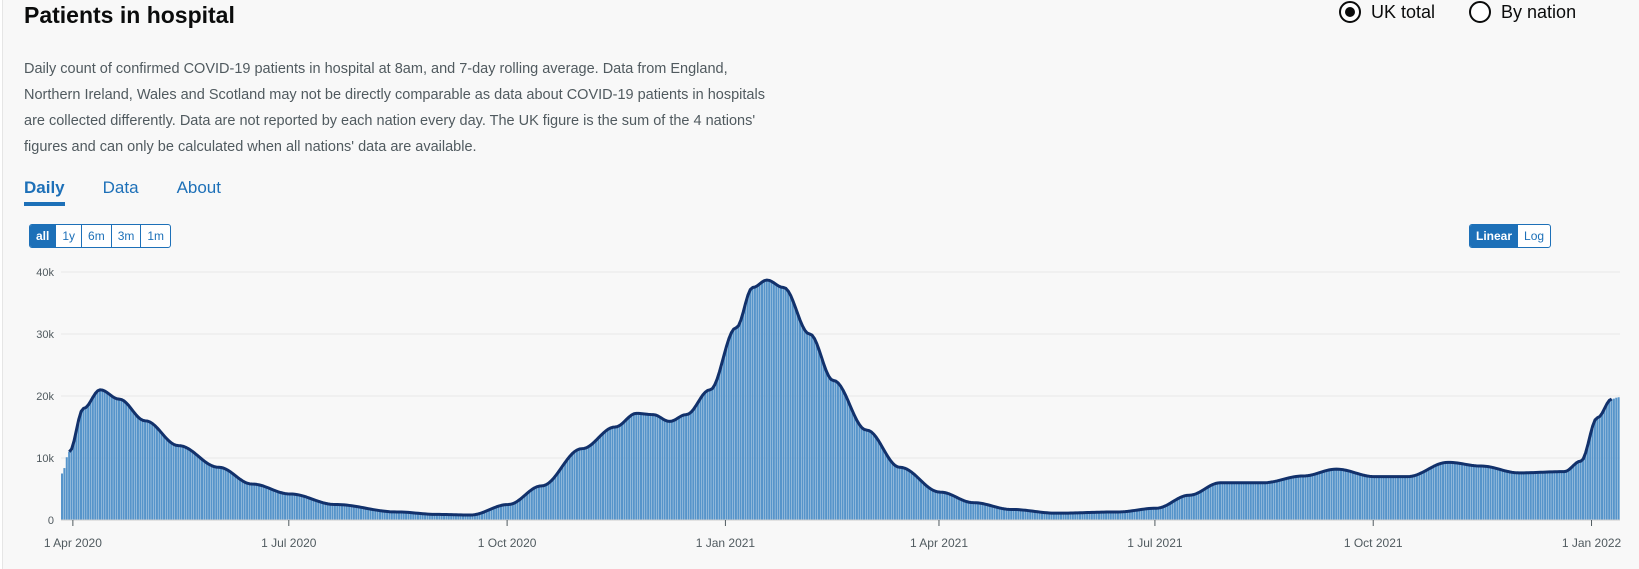 The width and height of the screenshot is (1639, 569). I want to click on scale-linear-button: Linear, so click(1494, 236).